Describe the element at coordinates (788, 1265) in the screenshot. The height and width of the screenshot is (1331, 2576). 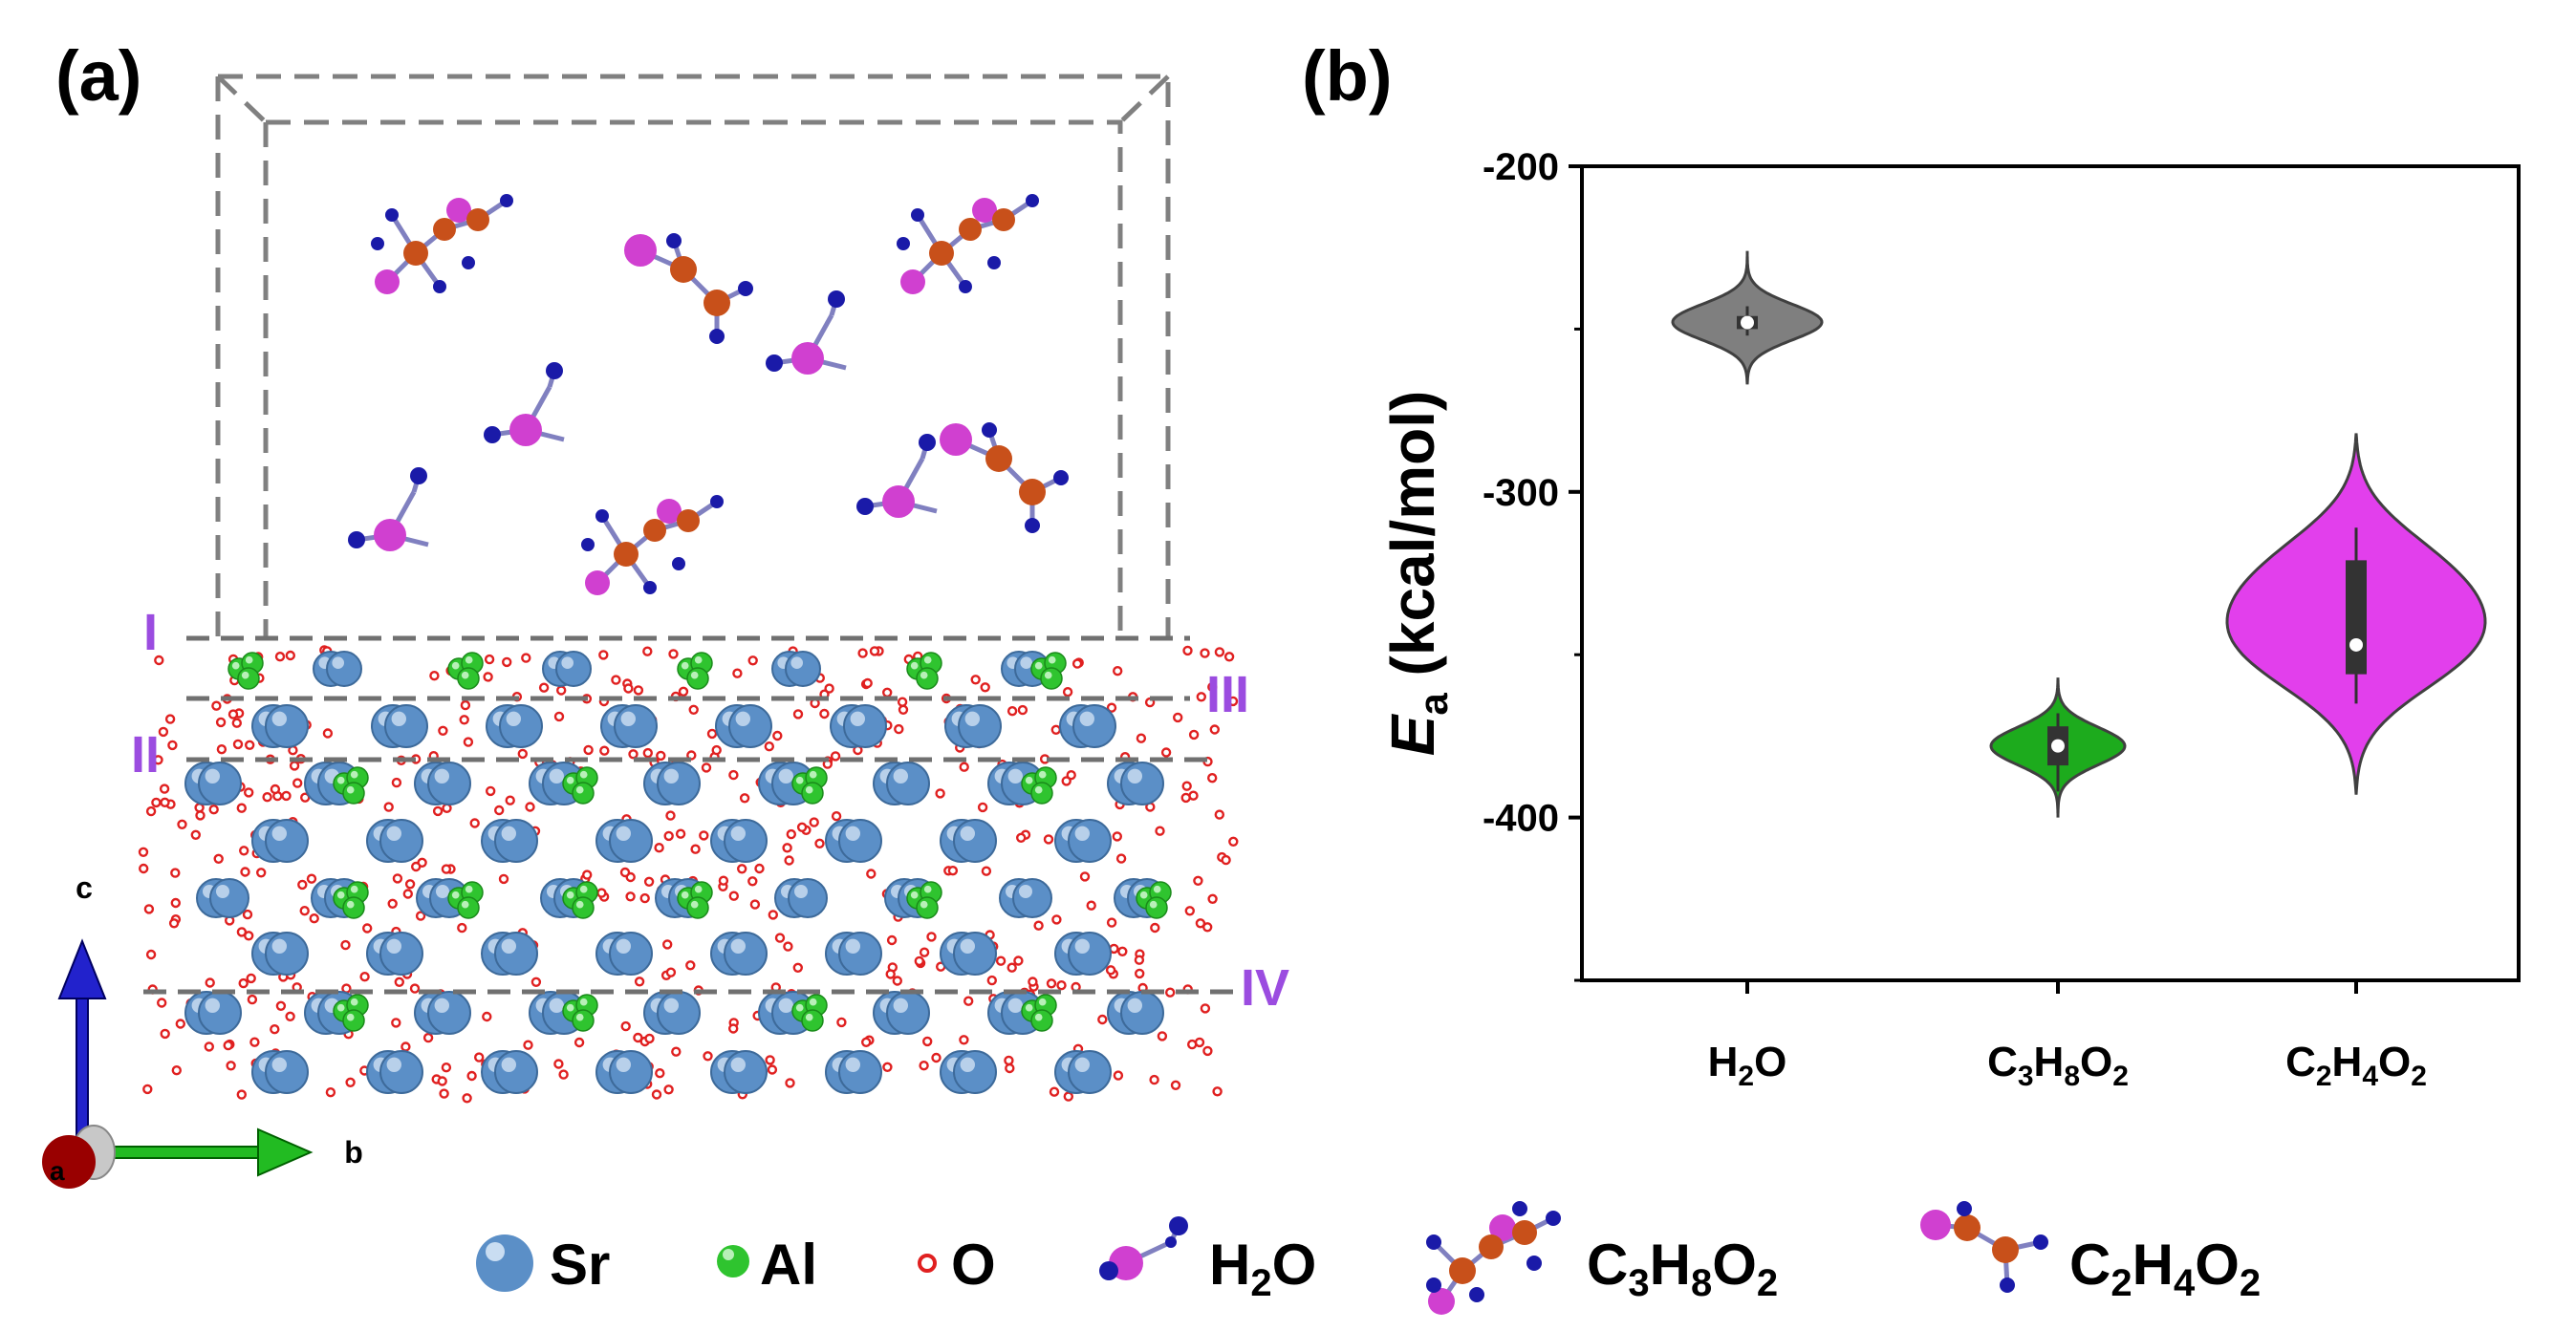
I see `legend-label-al: Al` at that location.